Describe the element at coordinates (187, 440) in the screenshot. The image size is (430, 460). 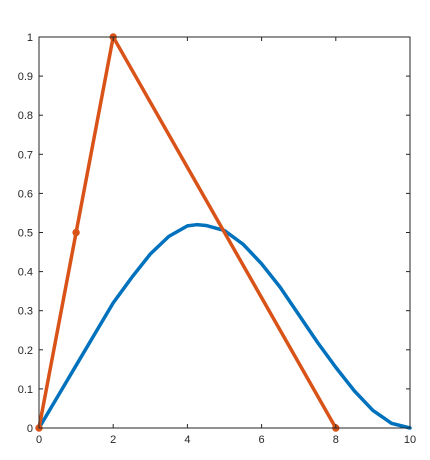
I see `x-tick-label: 4` at that location.